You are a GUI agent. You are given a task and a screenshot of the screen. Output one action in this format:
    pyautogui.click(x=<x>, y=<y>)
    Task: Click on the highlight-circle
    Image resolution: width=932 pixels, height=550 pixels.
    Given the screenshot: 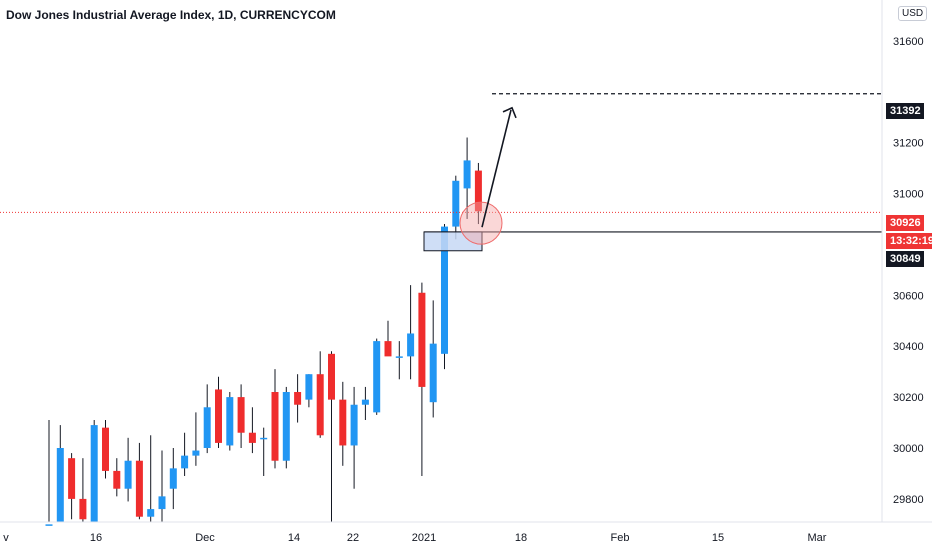 What is the action you would take?
    pyautogui.click(x=481, y=223)
    